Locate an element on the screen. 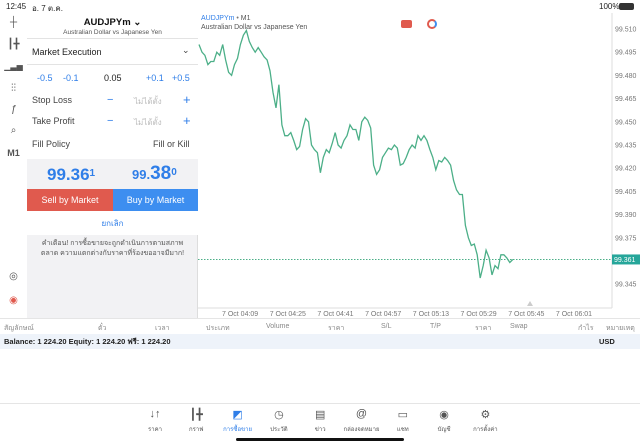 This screenshot has height=447, width=640. settings-sliders-icon: ⫶⫶ is located at coordinates (13, 88).